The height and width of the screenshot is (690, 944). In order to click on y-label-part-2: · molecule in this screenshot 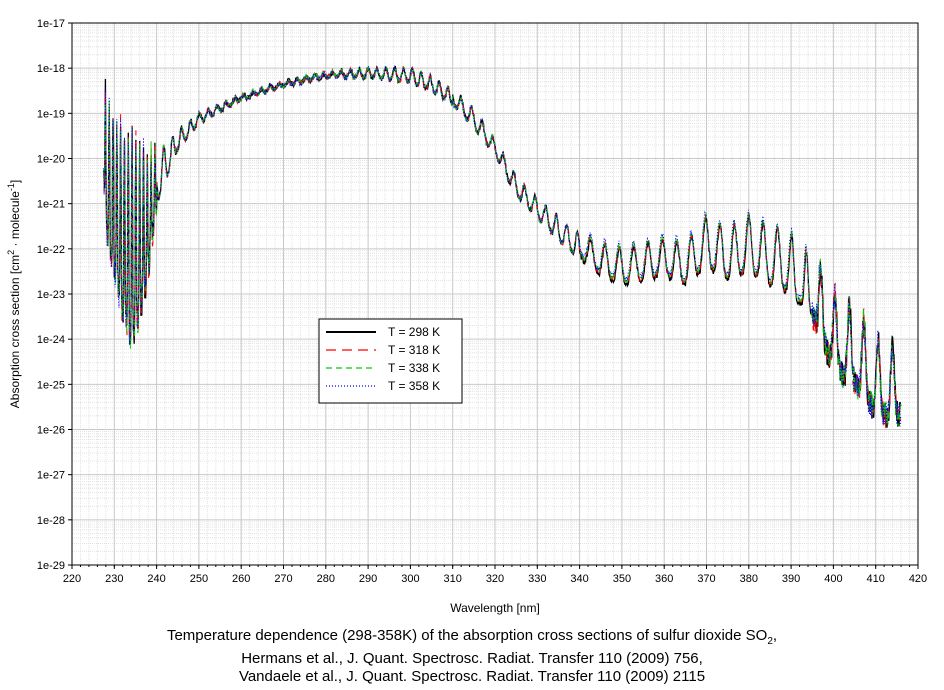, I will do `click(15, 220)`.